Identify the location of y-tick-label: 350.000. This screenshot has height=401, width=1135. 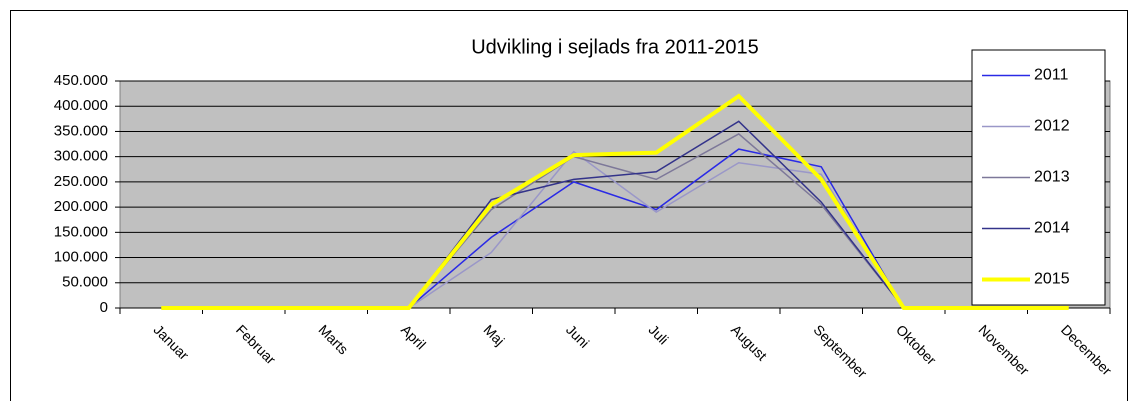
(81, 130).